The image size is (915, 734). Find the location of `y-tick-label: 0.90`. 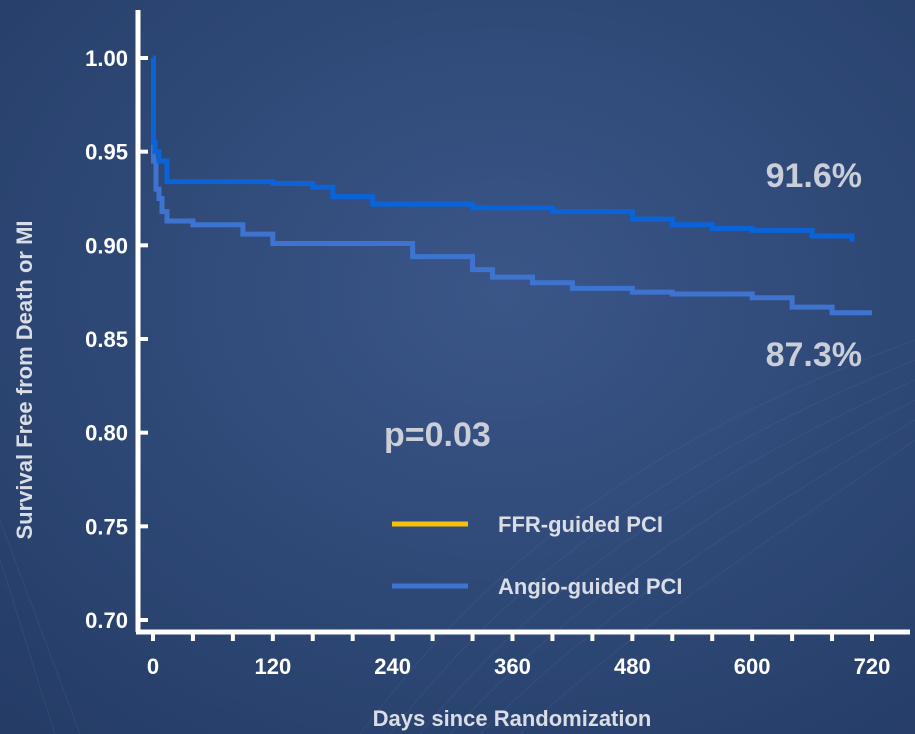

y-tick-label: 0.90 is located at coordinates (106, 245).